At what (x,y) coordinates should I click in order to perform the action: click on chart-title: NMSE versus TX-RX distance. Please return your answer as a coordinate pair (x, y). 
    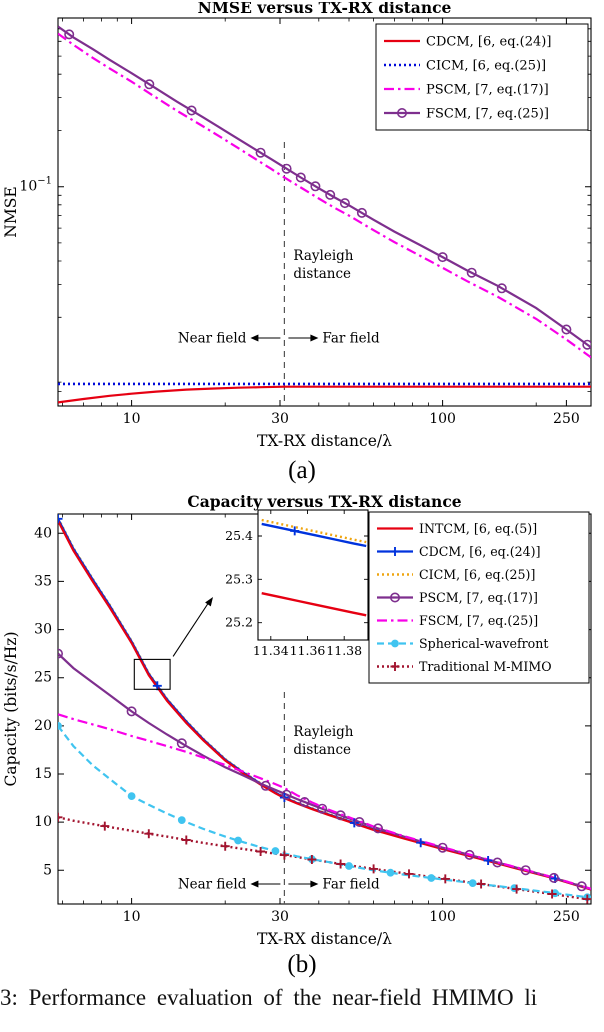
    Looking at the image, I should click on (325, 9).